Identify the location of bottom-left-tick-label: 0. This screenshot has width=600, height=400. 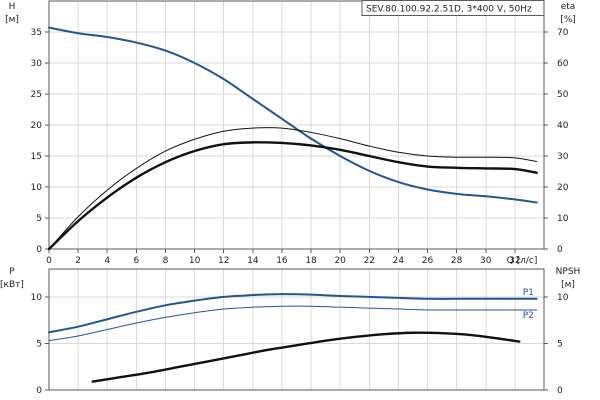
(39, 391).